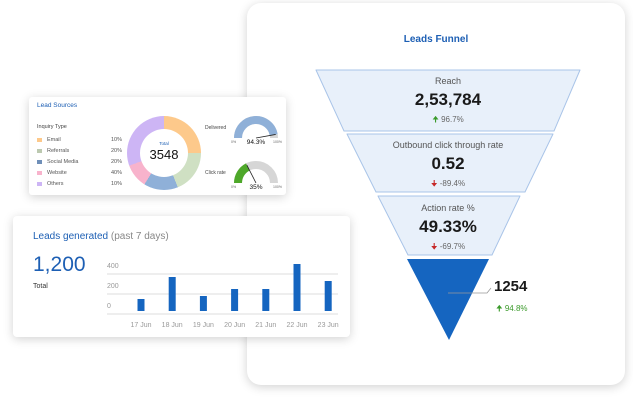 The width and height of the screenshot is (633, 408). Describe the element at coordinates (58, 151) in the screenshot. I see `legend-label: Referrals` at that location.